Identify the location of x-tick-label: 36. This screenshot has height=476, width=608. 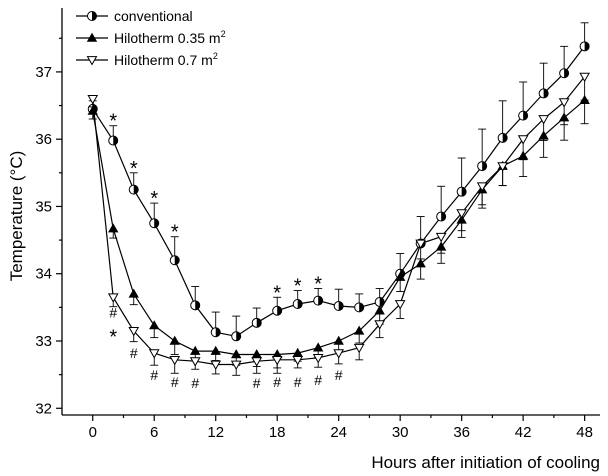
(461, 432).